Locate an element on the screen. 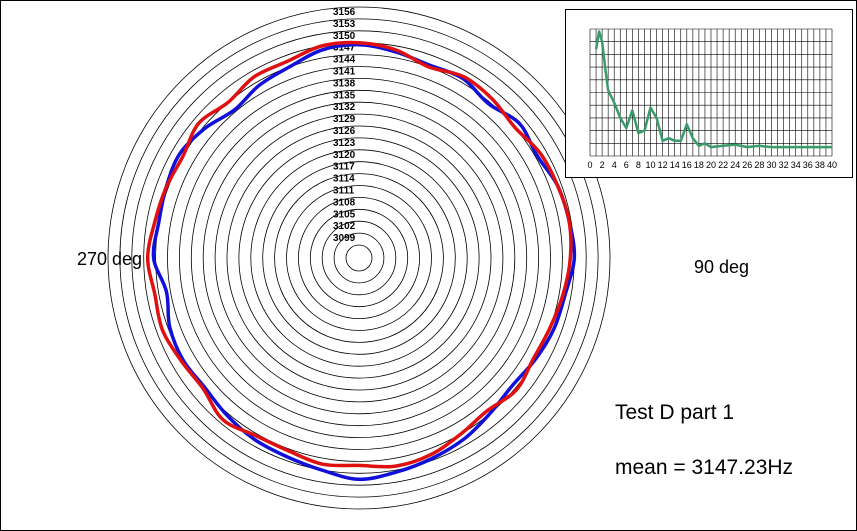 The width and height of the screenshot is (857, 531). inset-x-tick-label: 18 is located at coordinates (699, 165).